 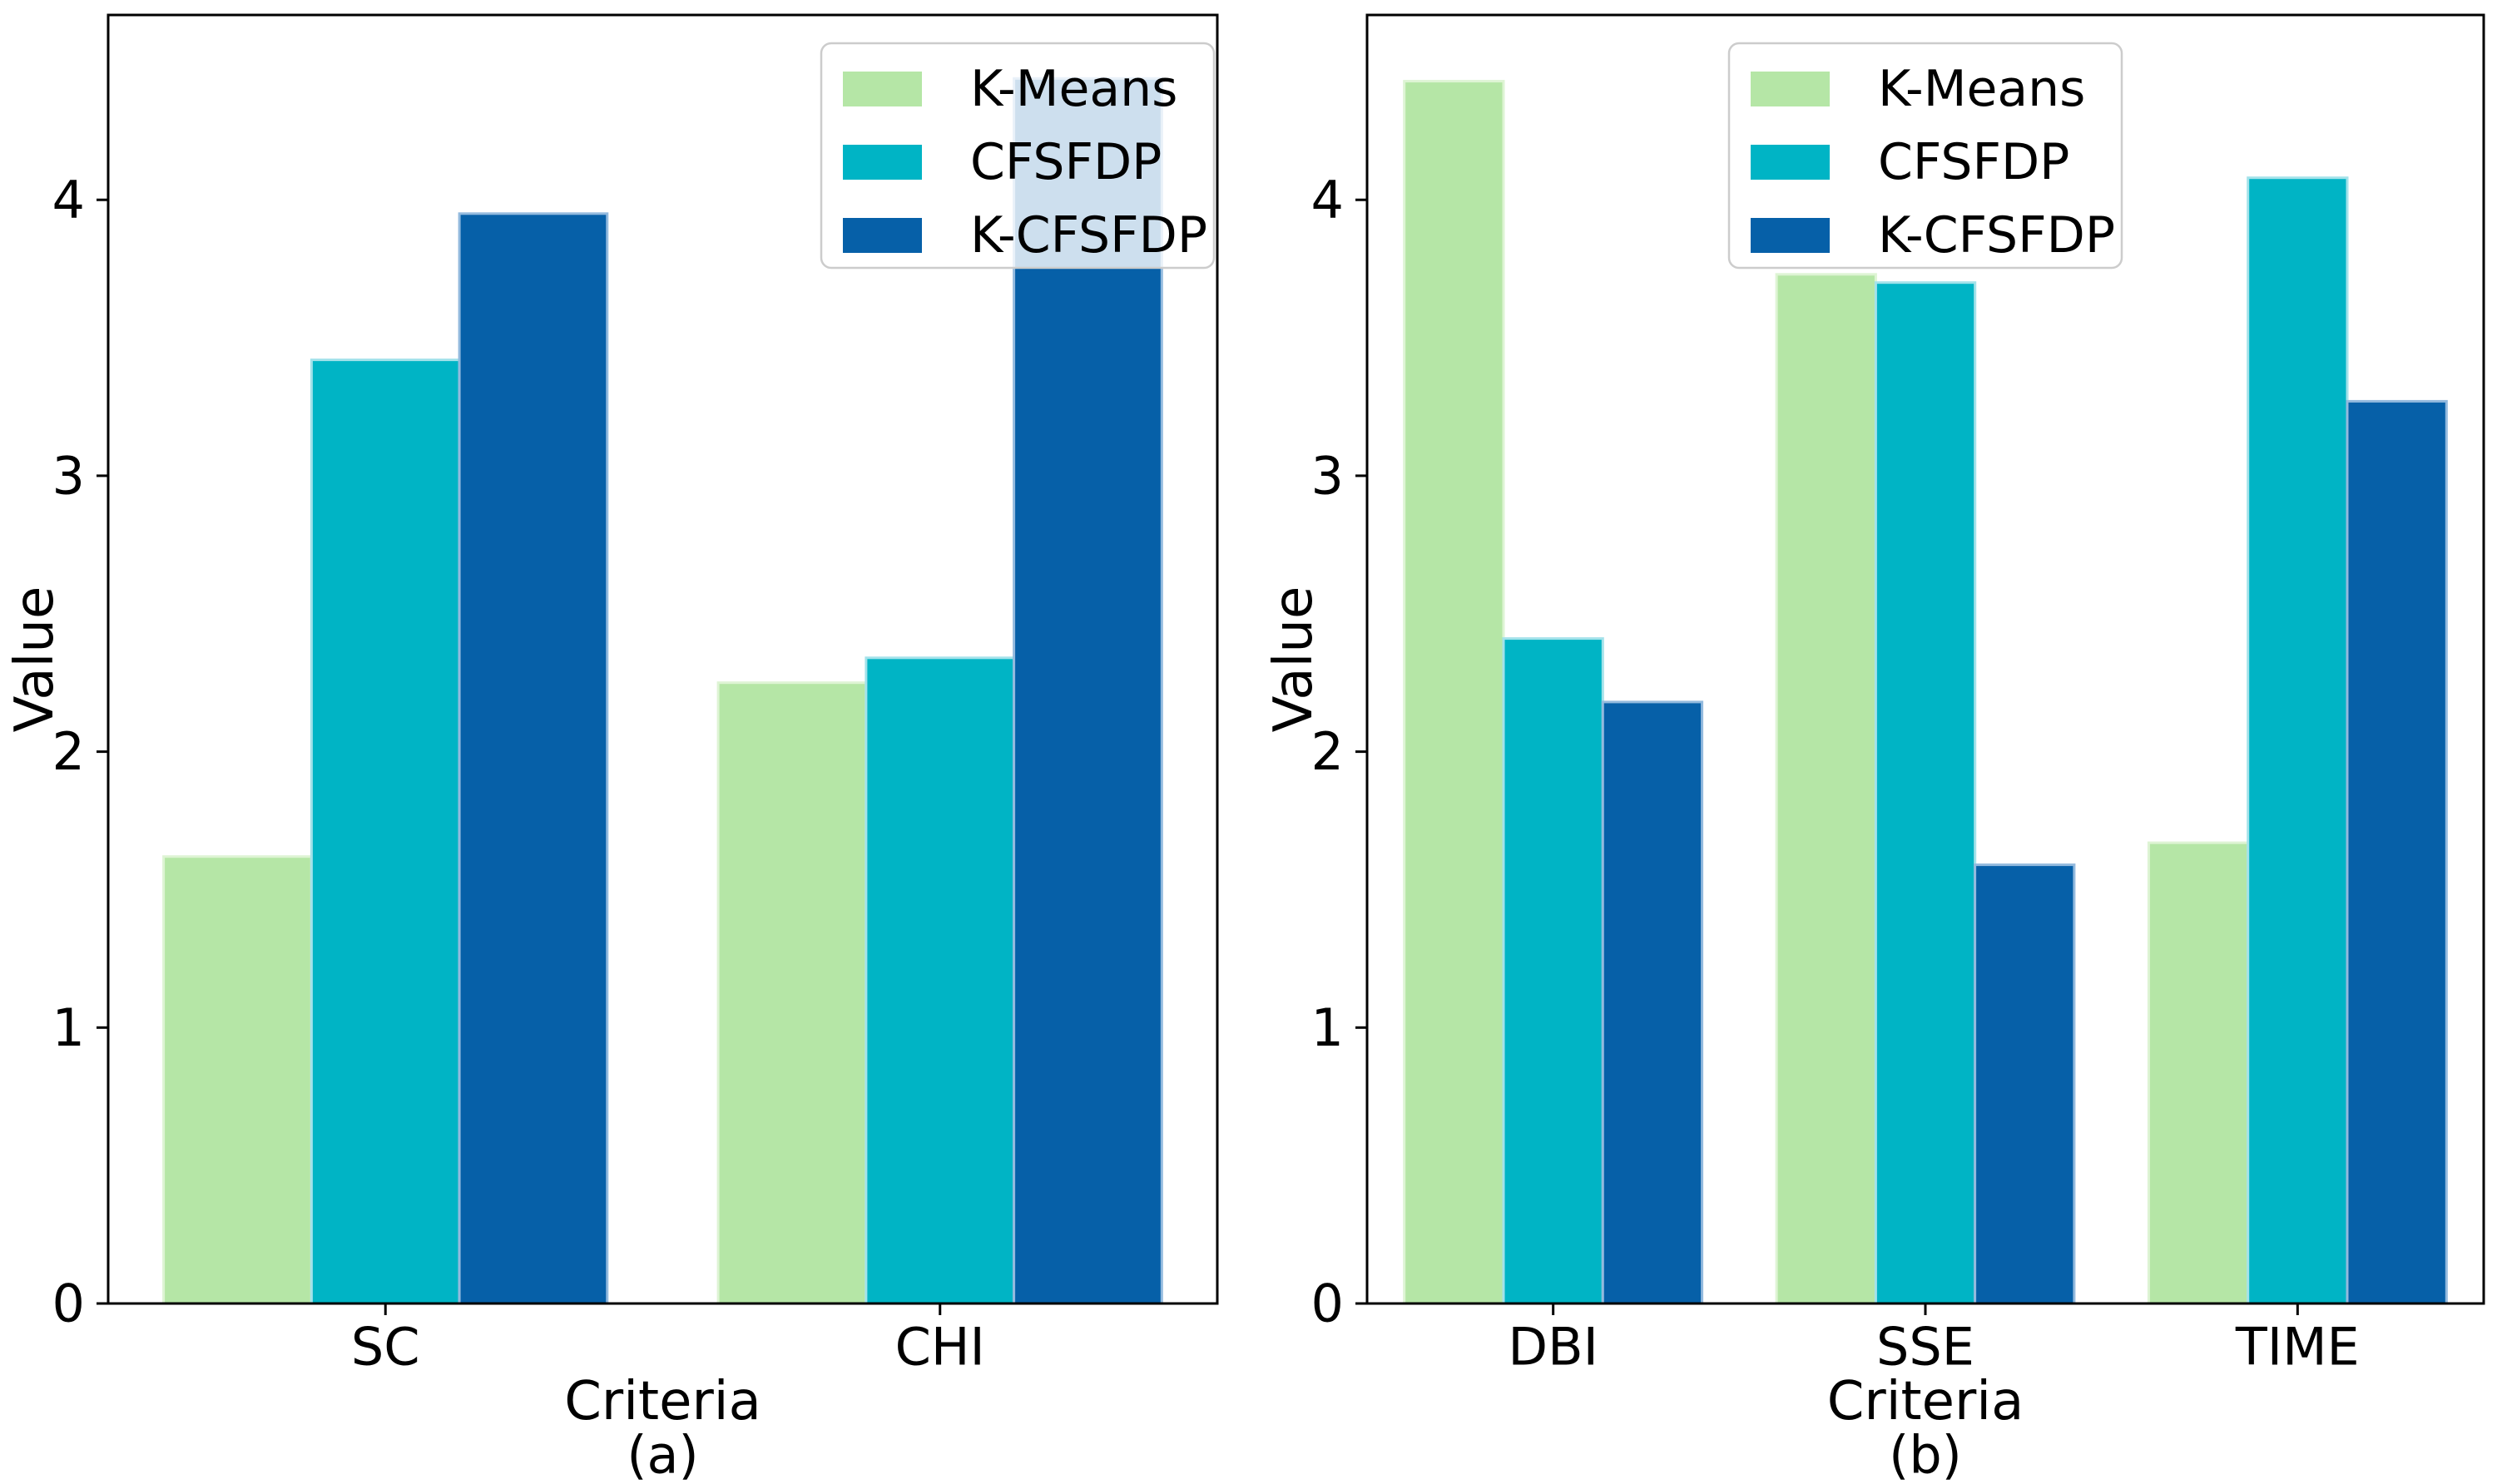 I want to click on bar-k-cfsfdp-dbi, so click(x=1652, y=1002).